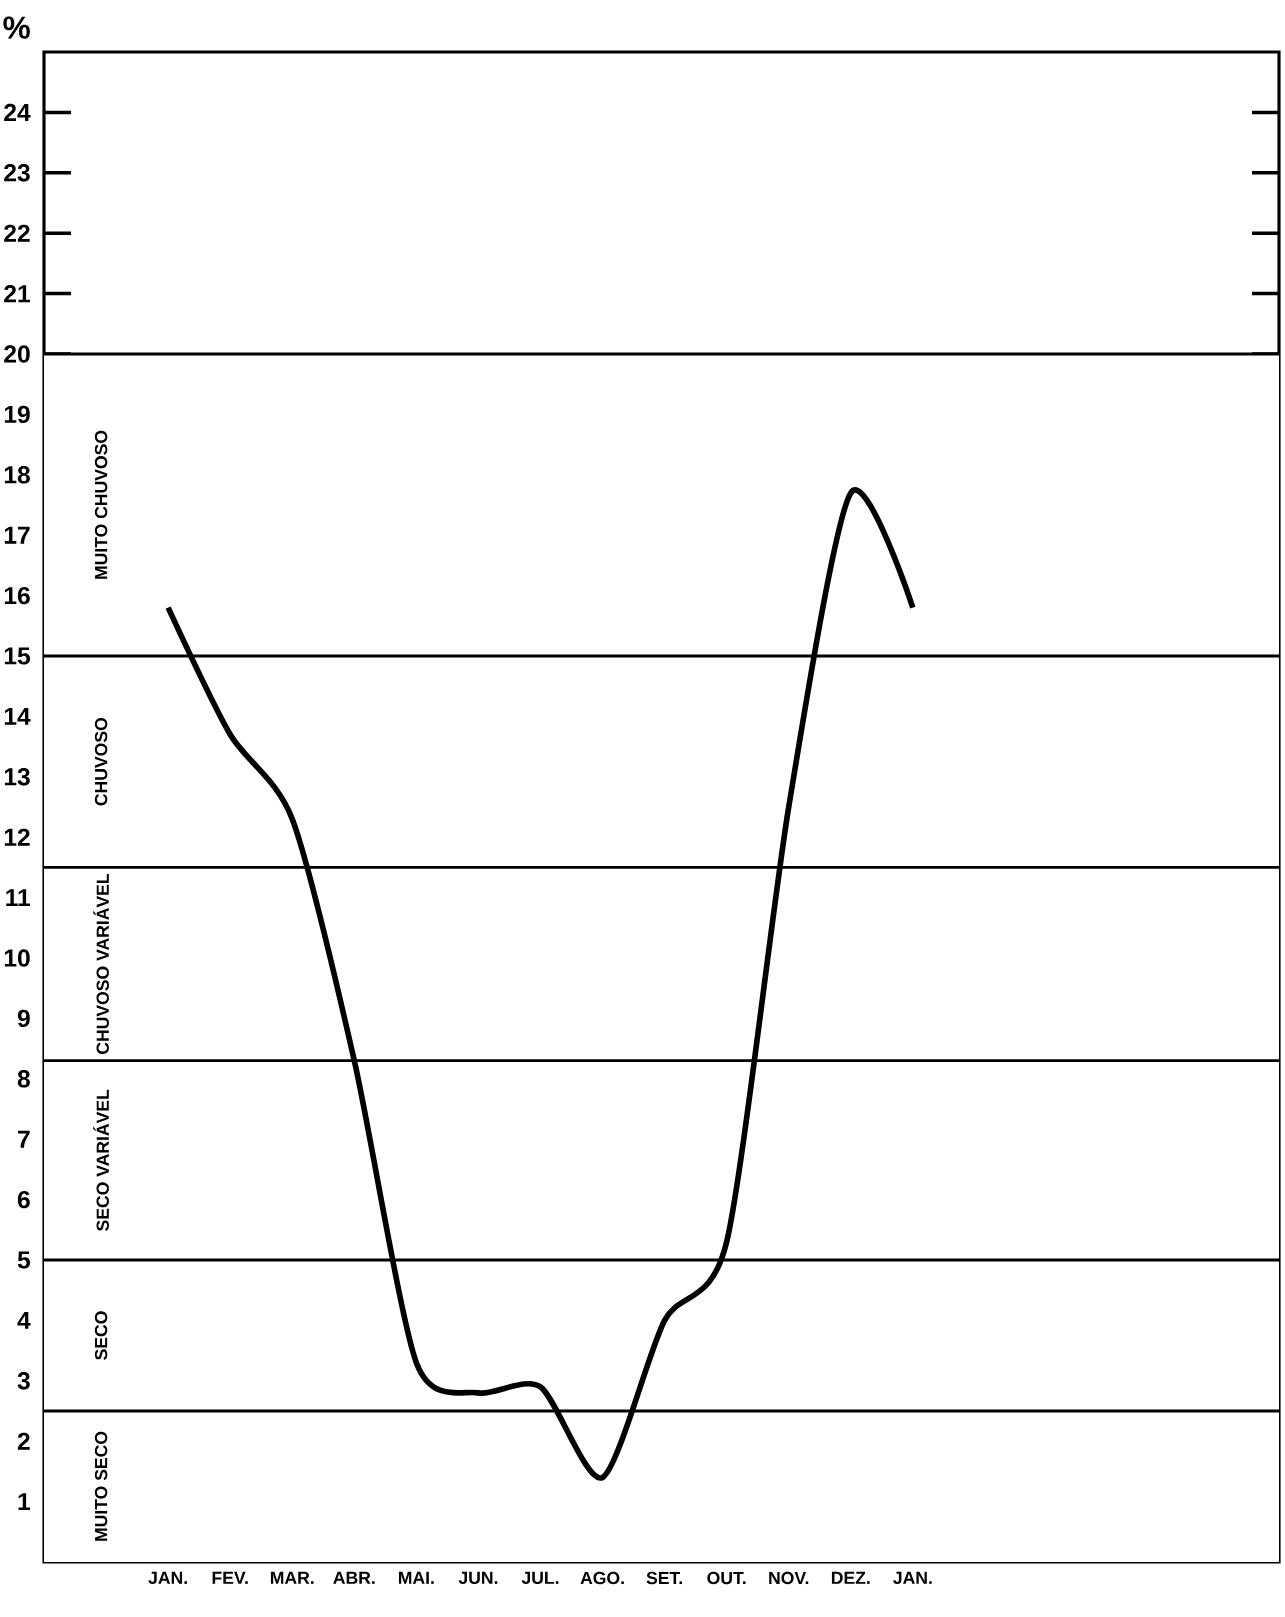 The width and height of the screenshot is (1285, 1617). Describe the element at coordinates (23, 1441) in the screenshot. I see `y-tick-label: 2` at that location.